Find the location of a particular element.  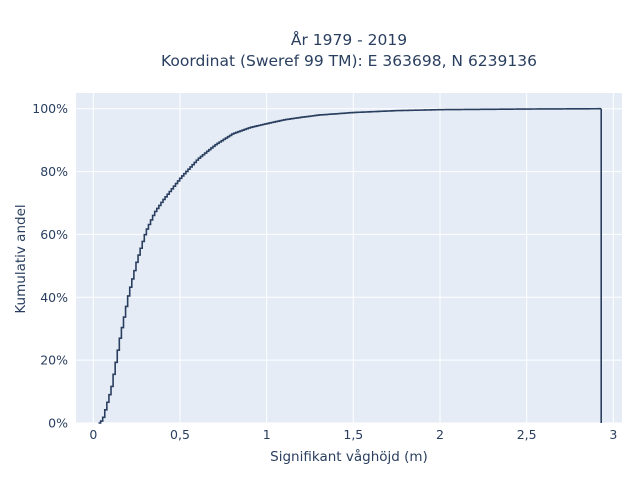

y-tick-label: 60% is located at coordinates (54, 234).